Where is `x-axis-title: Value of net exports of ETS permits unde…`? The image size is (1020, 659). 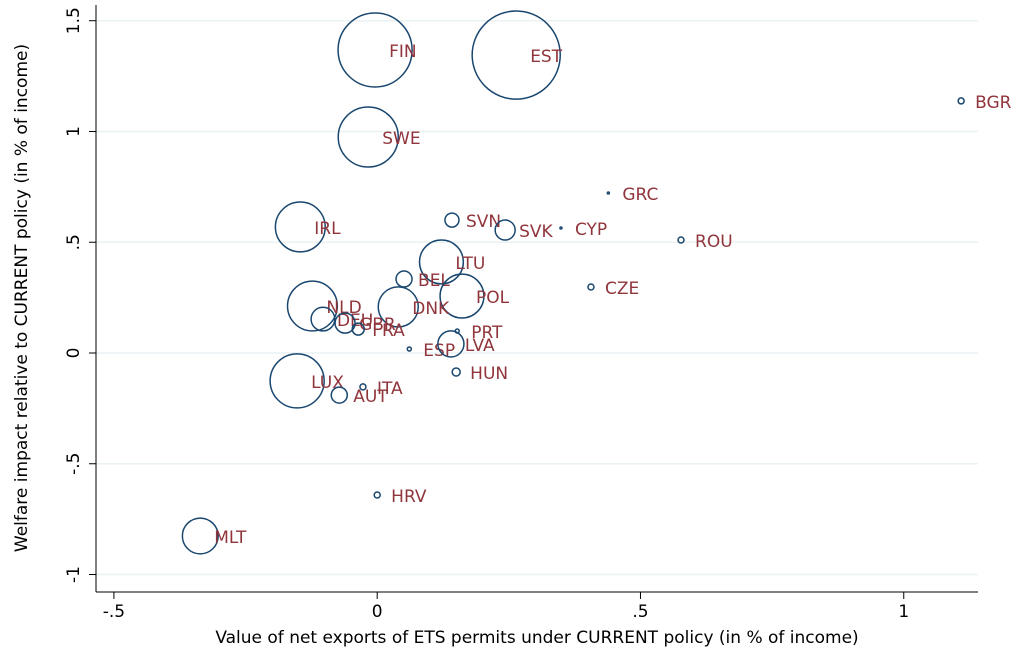 x-axis-title: Value of net exports of ETS permits unde… is located at coordinates (536, 638).